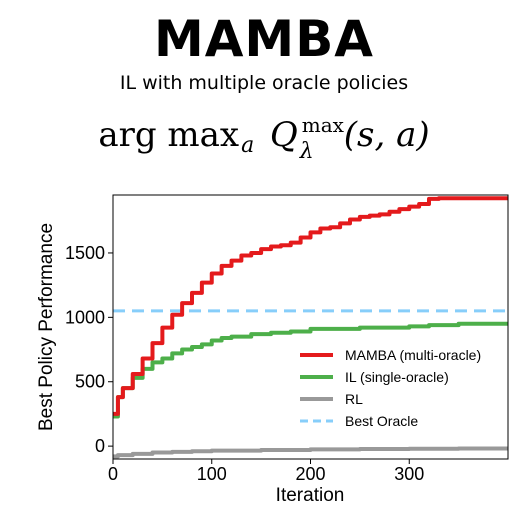 The width and height of the screenshot is (528, 528). Describe the element at coordinates (310, 452) in the screenshot. I see `series-line-rl` at that location.